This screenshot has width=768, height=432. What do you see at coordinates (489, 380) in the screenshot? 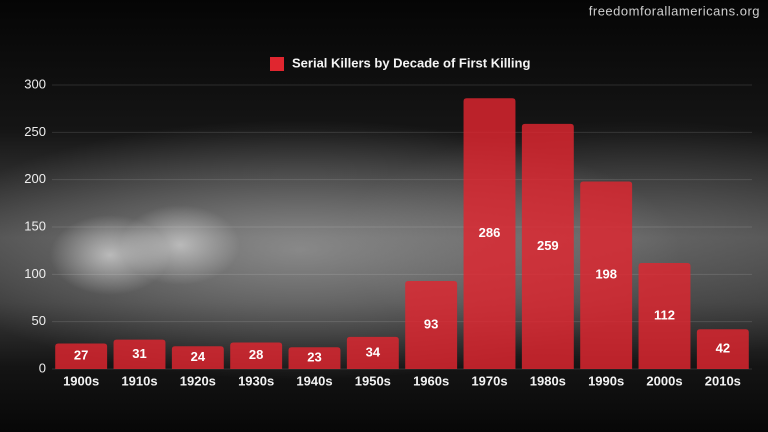
I see `x-tick-label: 1970s` at bounding box center [489, 380].